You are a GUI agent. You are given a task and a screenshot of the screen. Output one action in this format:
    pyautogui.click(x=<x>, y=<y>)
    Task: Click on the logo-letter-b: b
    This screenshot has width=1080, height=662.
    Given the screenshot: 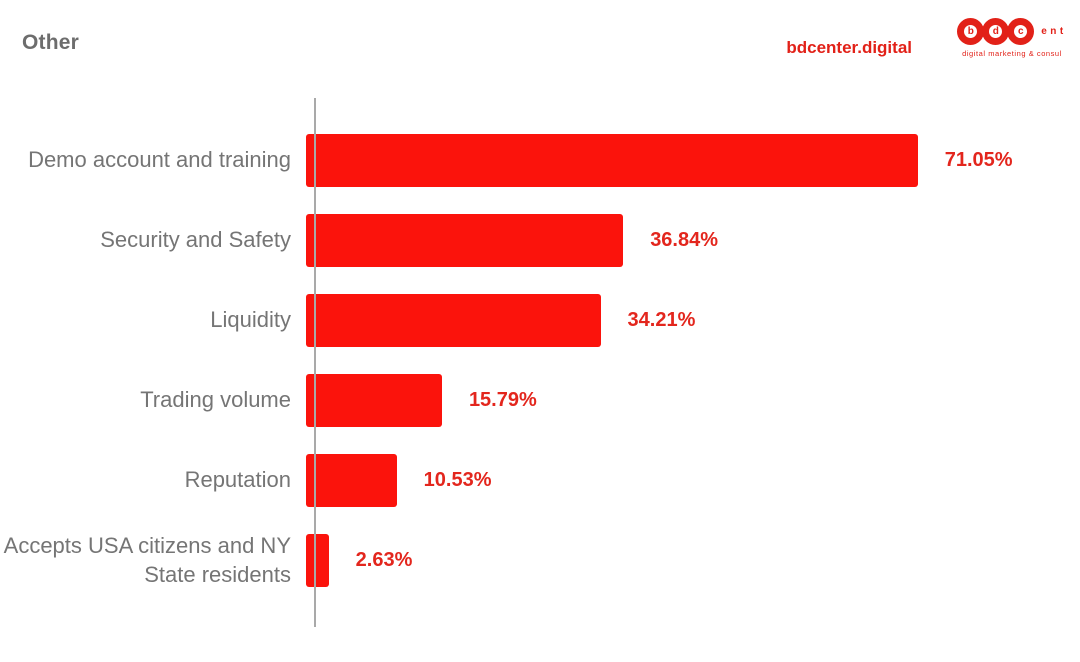 What is the action you would take?
    pyautogui.click(x=970, y=31)
    